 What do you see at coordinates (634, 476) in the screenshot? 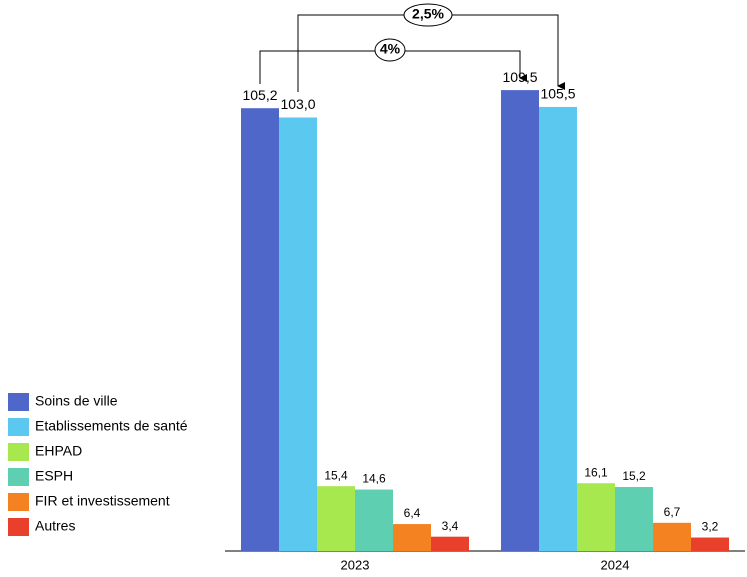
I see `data-label: 15,2` at bounding box center [634, 476].